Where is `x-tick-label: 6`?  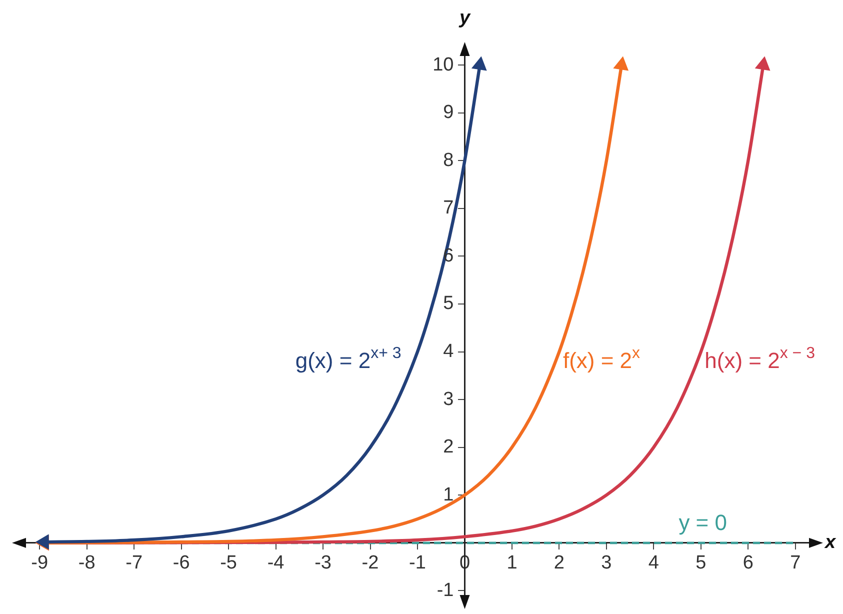 x-tick-label: 6 is located at coordinates (748, 563).